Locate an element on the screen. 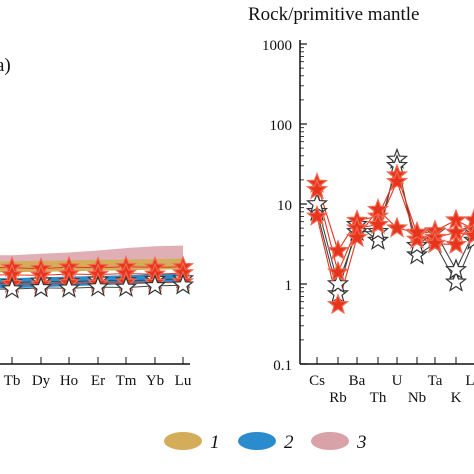 The image size is (474, 474). x-tick-label: Er is located at coordinates (98, 381).